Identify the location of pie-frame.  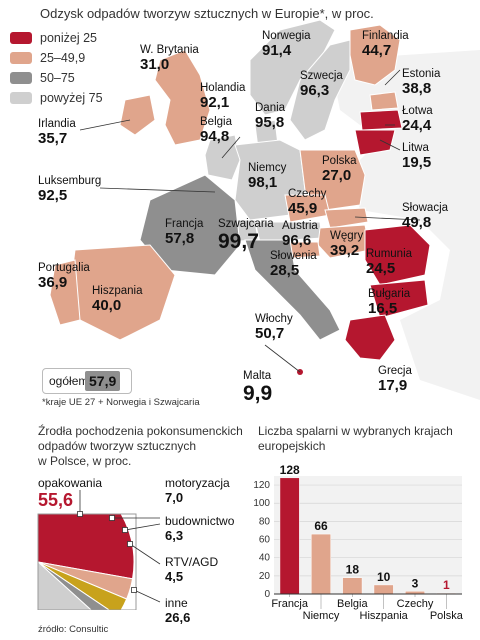
(87, 561).